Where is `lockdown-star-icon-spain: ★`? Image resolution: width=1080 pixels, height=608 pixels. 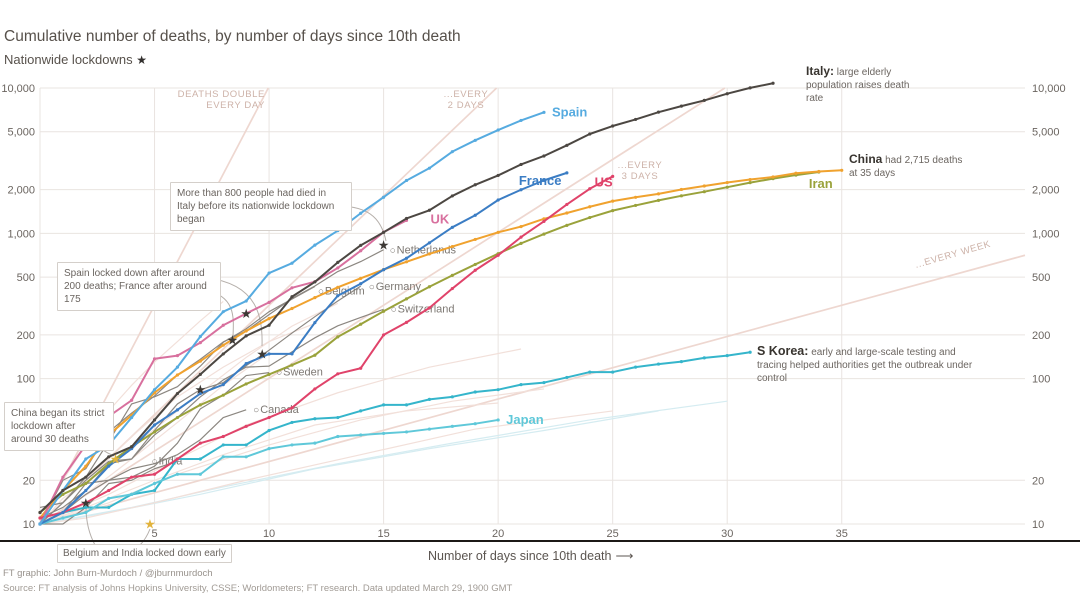
lockdown-star-icon-spain: ★ is located at coordinates (233, 339).